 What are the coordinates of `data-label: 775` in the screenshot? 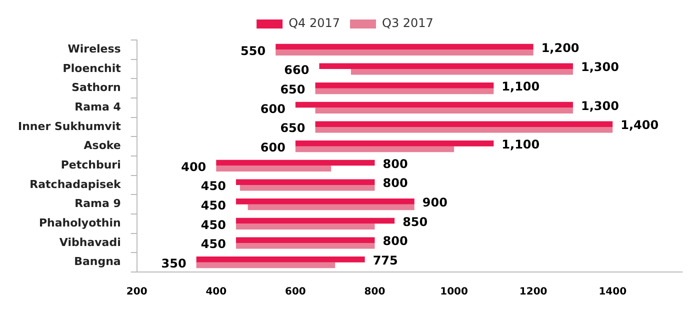 It's located at (385, 261).